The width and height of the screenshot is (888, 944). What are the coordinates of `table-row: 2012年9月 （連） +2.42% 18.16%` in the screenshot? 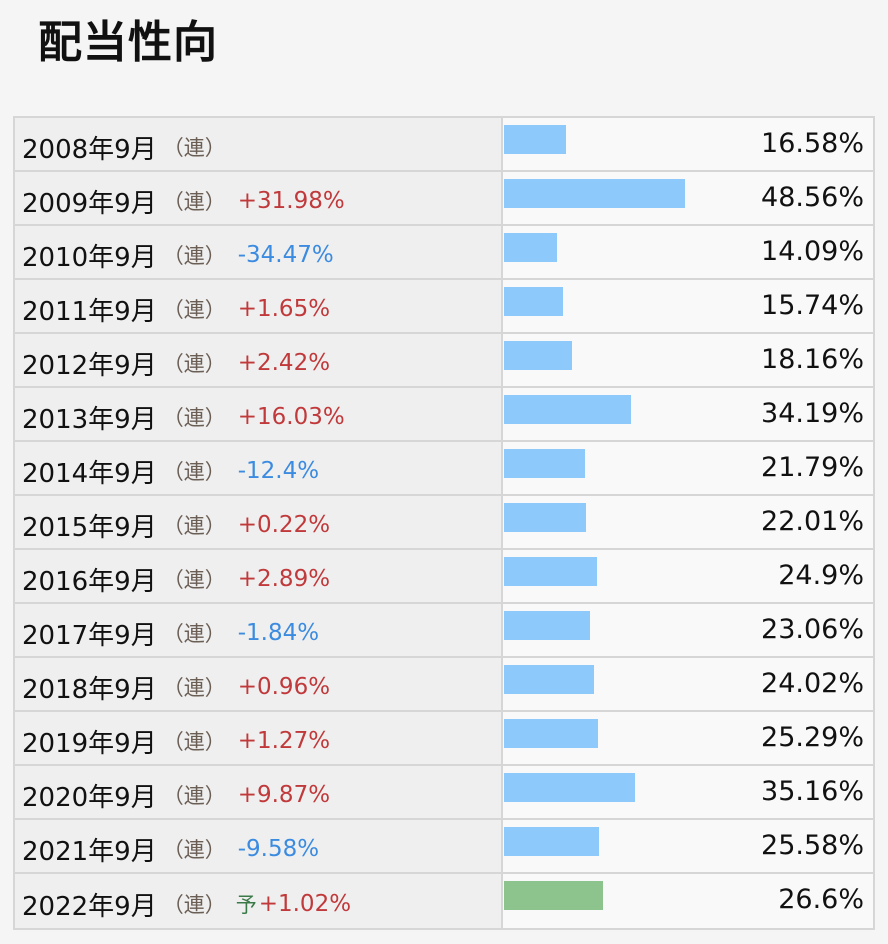 It's located at (444, 361).